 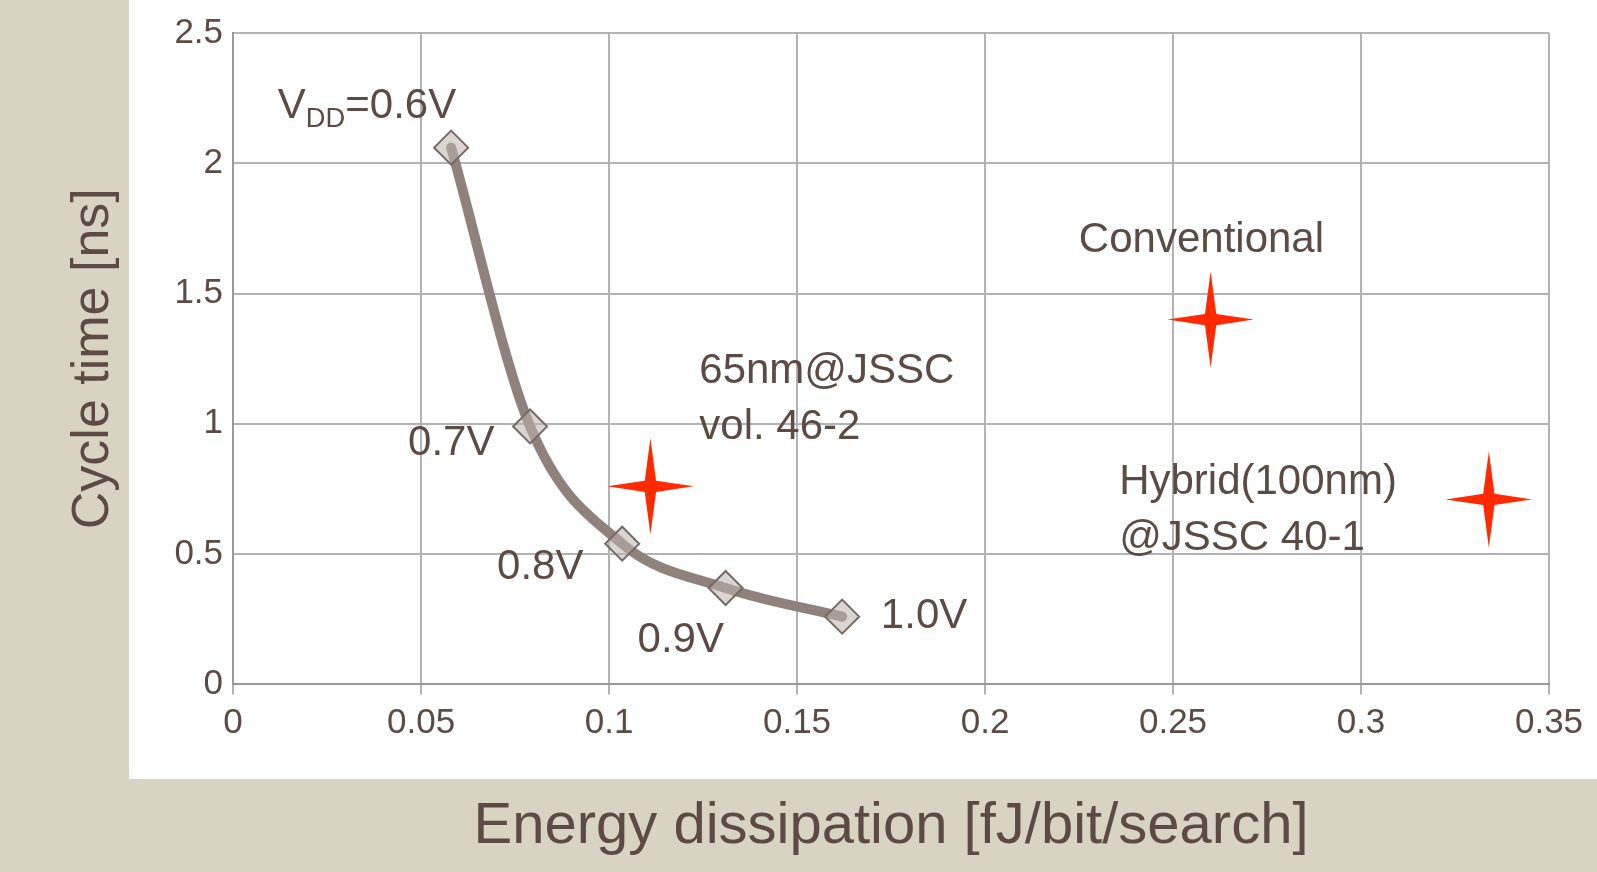 I want to click on y-tick-label: 1, so click(x=213, y=421).